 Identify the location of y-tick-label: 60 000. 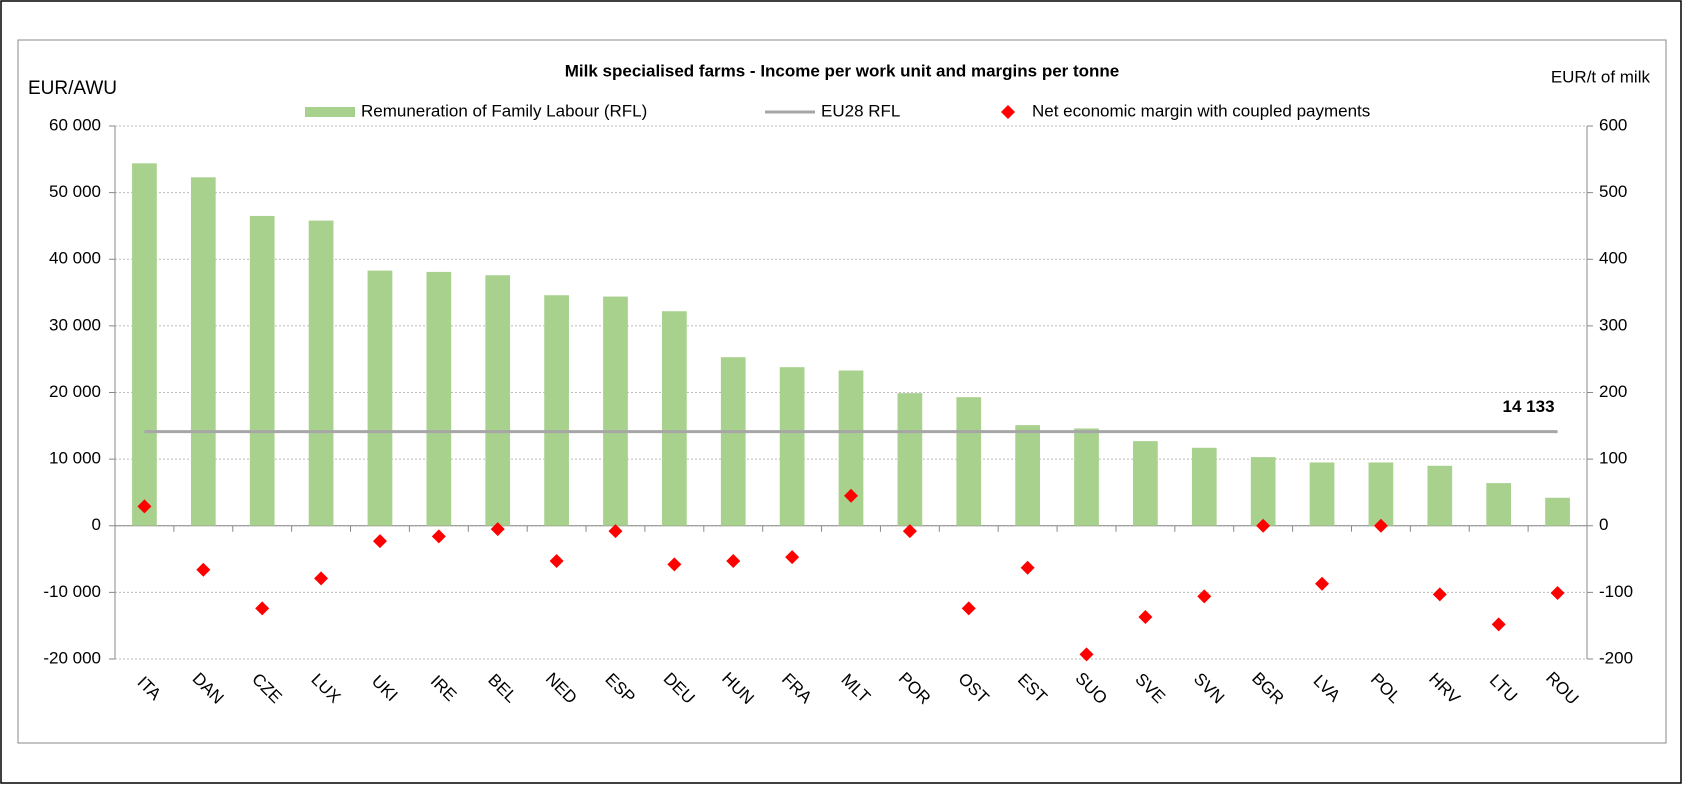
(75, 124).